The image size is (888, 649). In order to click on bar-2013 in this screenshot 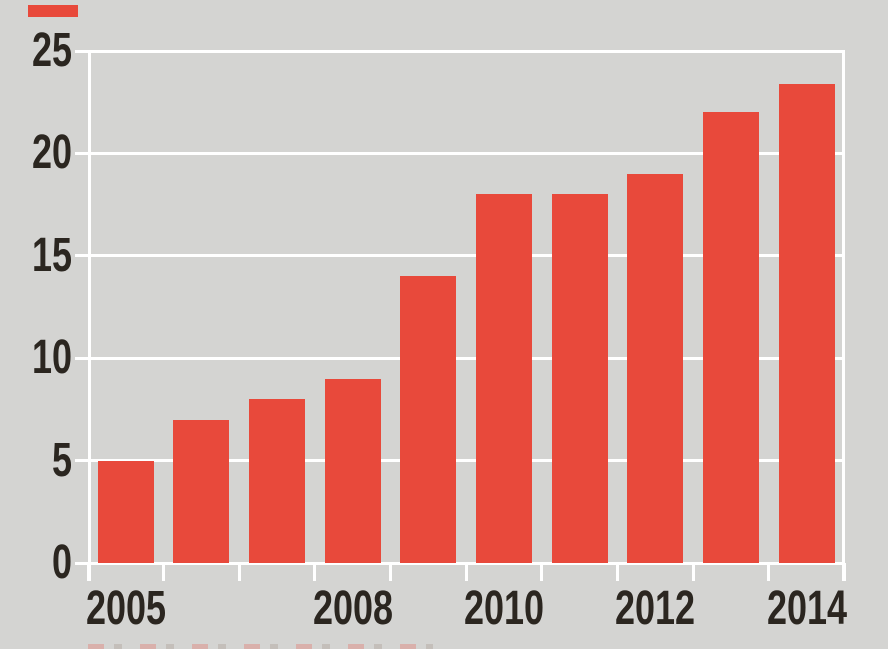, I will do `click(731, 337)`.